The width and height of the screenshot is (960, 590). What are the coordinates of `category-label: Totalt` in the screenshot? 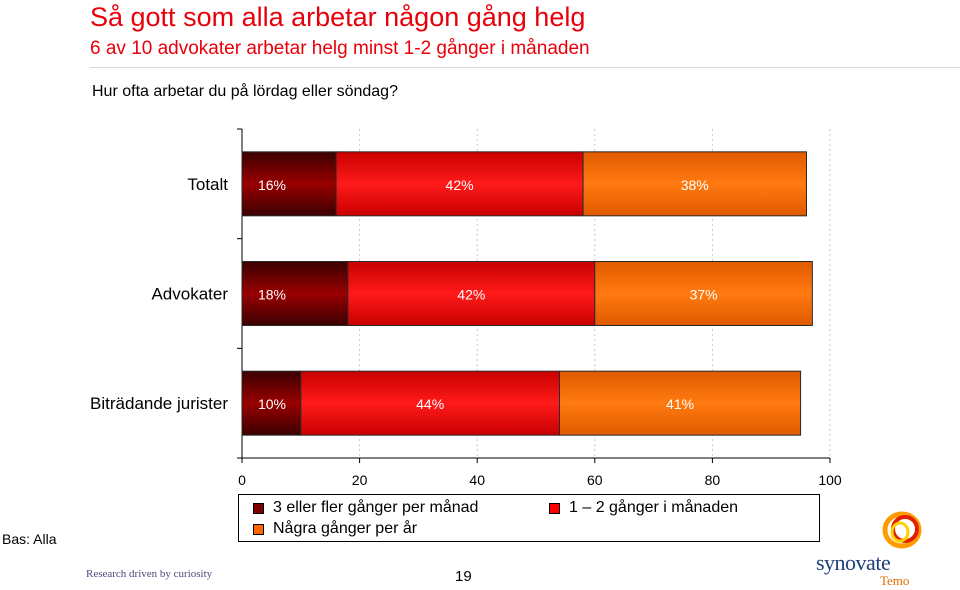 It's located at (207, 184).